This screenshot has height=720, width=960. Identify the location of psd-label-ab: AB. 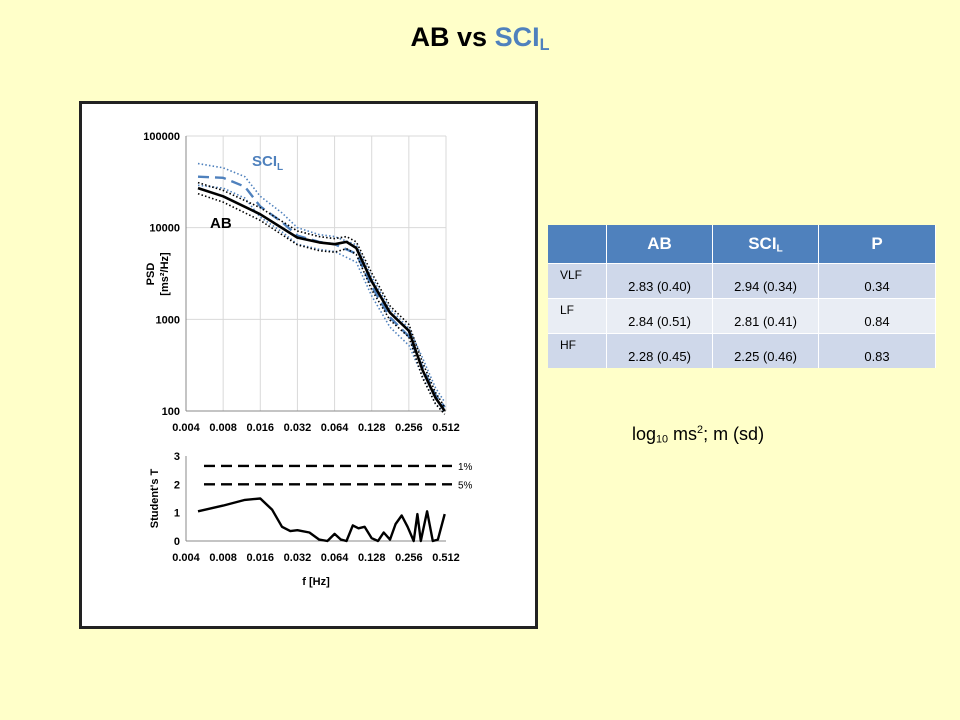
(221, 223).